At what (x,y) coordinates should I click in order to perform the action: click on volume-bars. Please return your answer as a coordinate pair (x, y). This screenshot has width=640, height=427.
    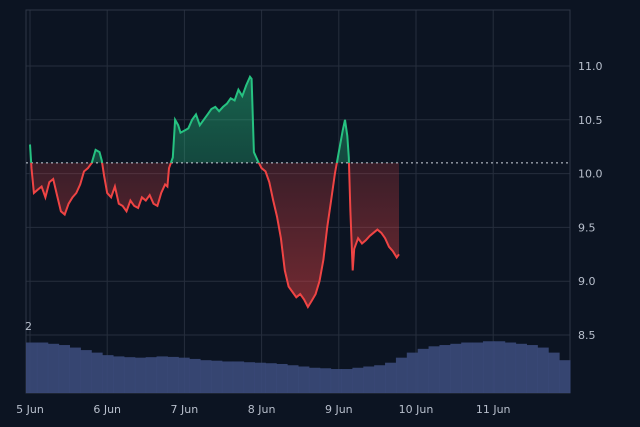
    Looking at the image, I should click on (298, 367).